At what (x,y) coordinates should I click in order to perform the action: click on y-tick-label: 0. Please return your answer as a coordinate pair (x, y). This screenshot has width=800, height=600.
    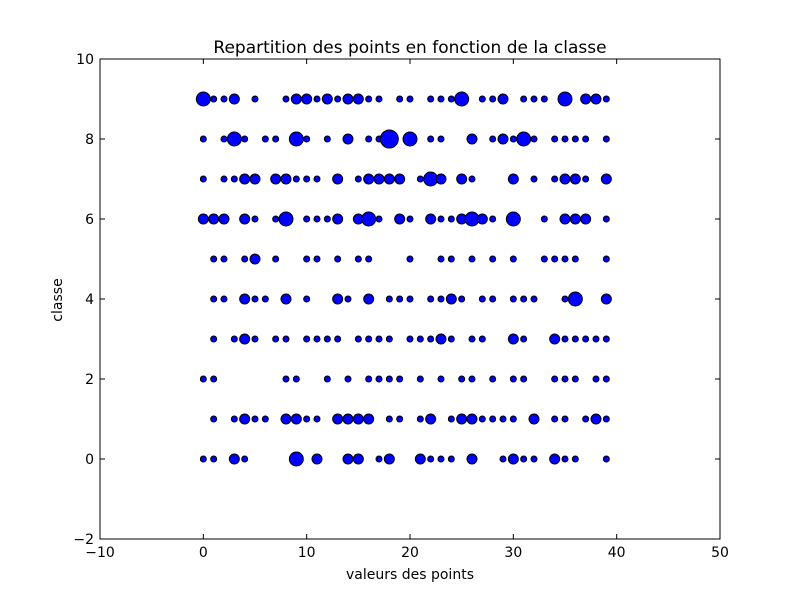
    Looking at the image, I should click on (89, 460).